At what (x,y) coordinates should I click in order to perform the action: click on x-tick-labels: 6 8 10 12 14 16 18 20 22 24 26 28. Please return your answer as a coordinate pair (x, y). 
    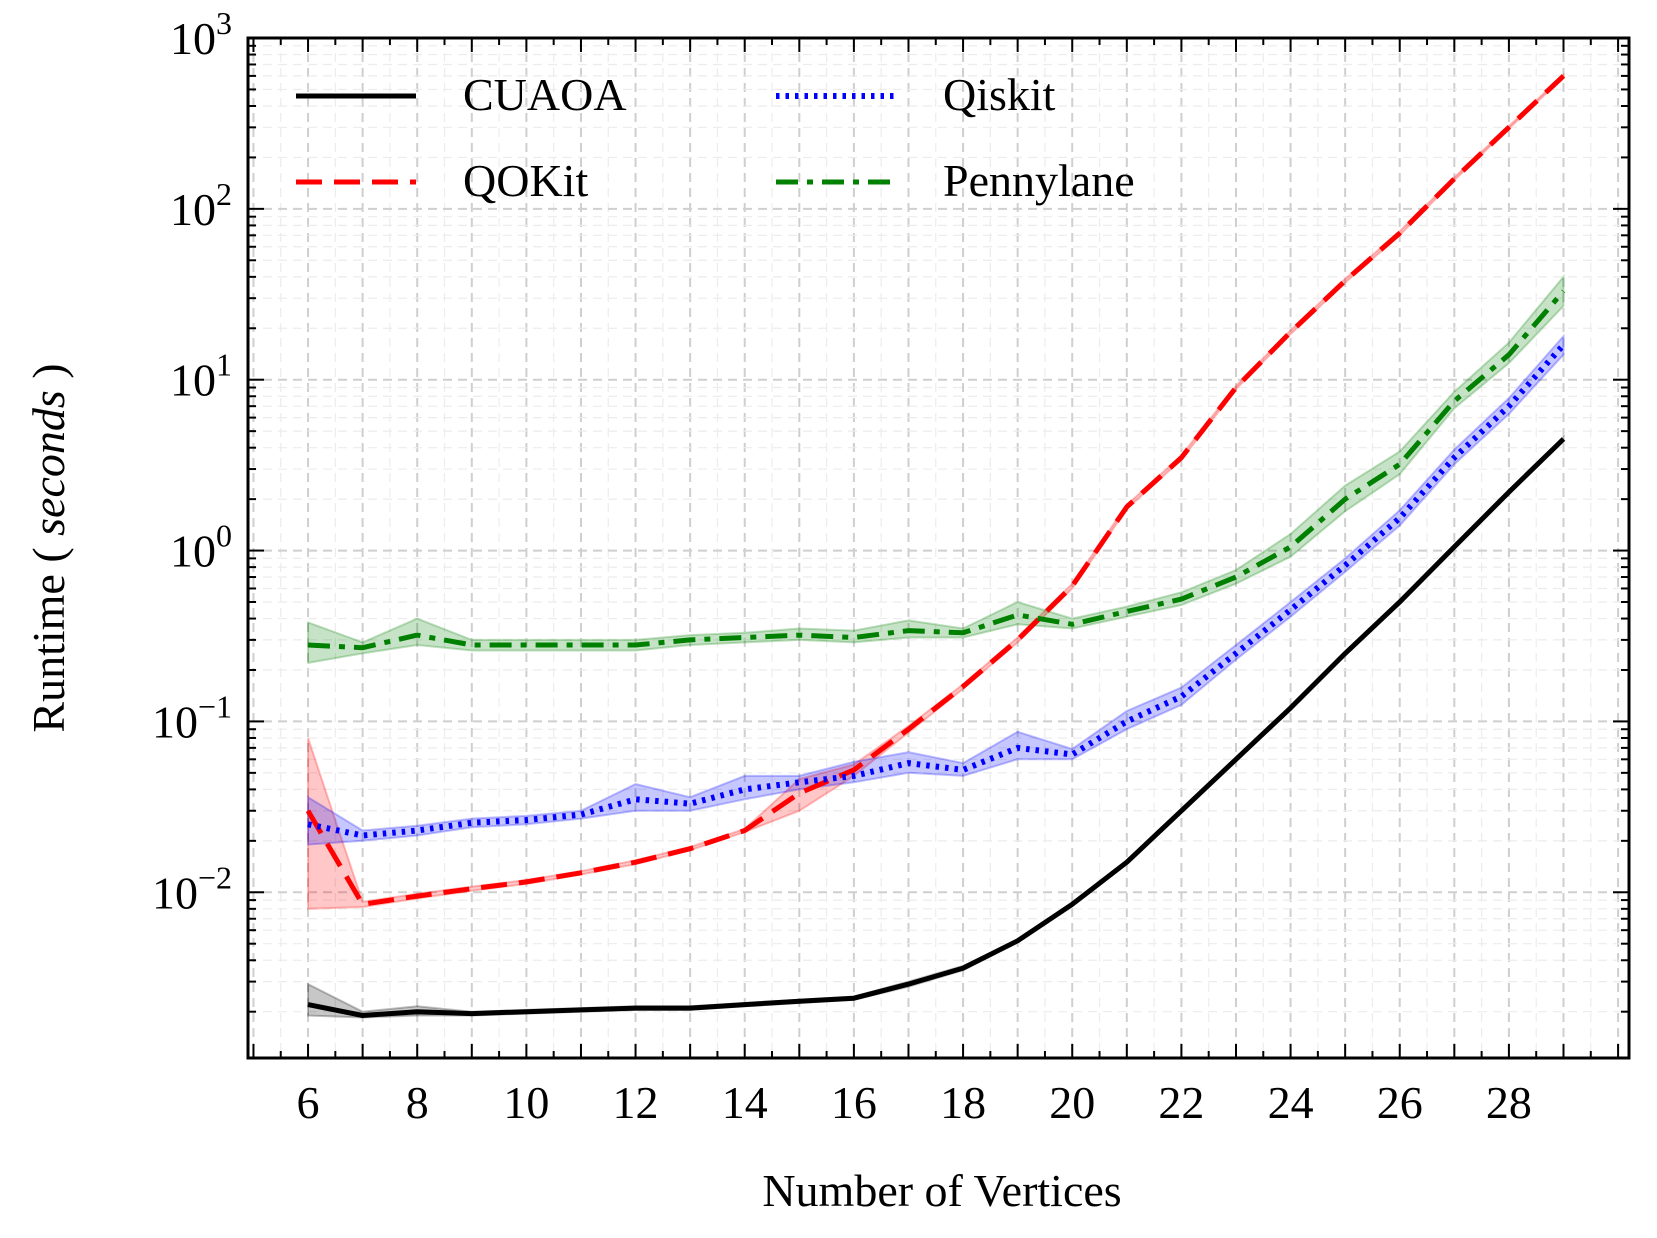
    Looking at the image, I should click on (914, 1102).